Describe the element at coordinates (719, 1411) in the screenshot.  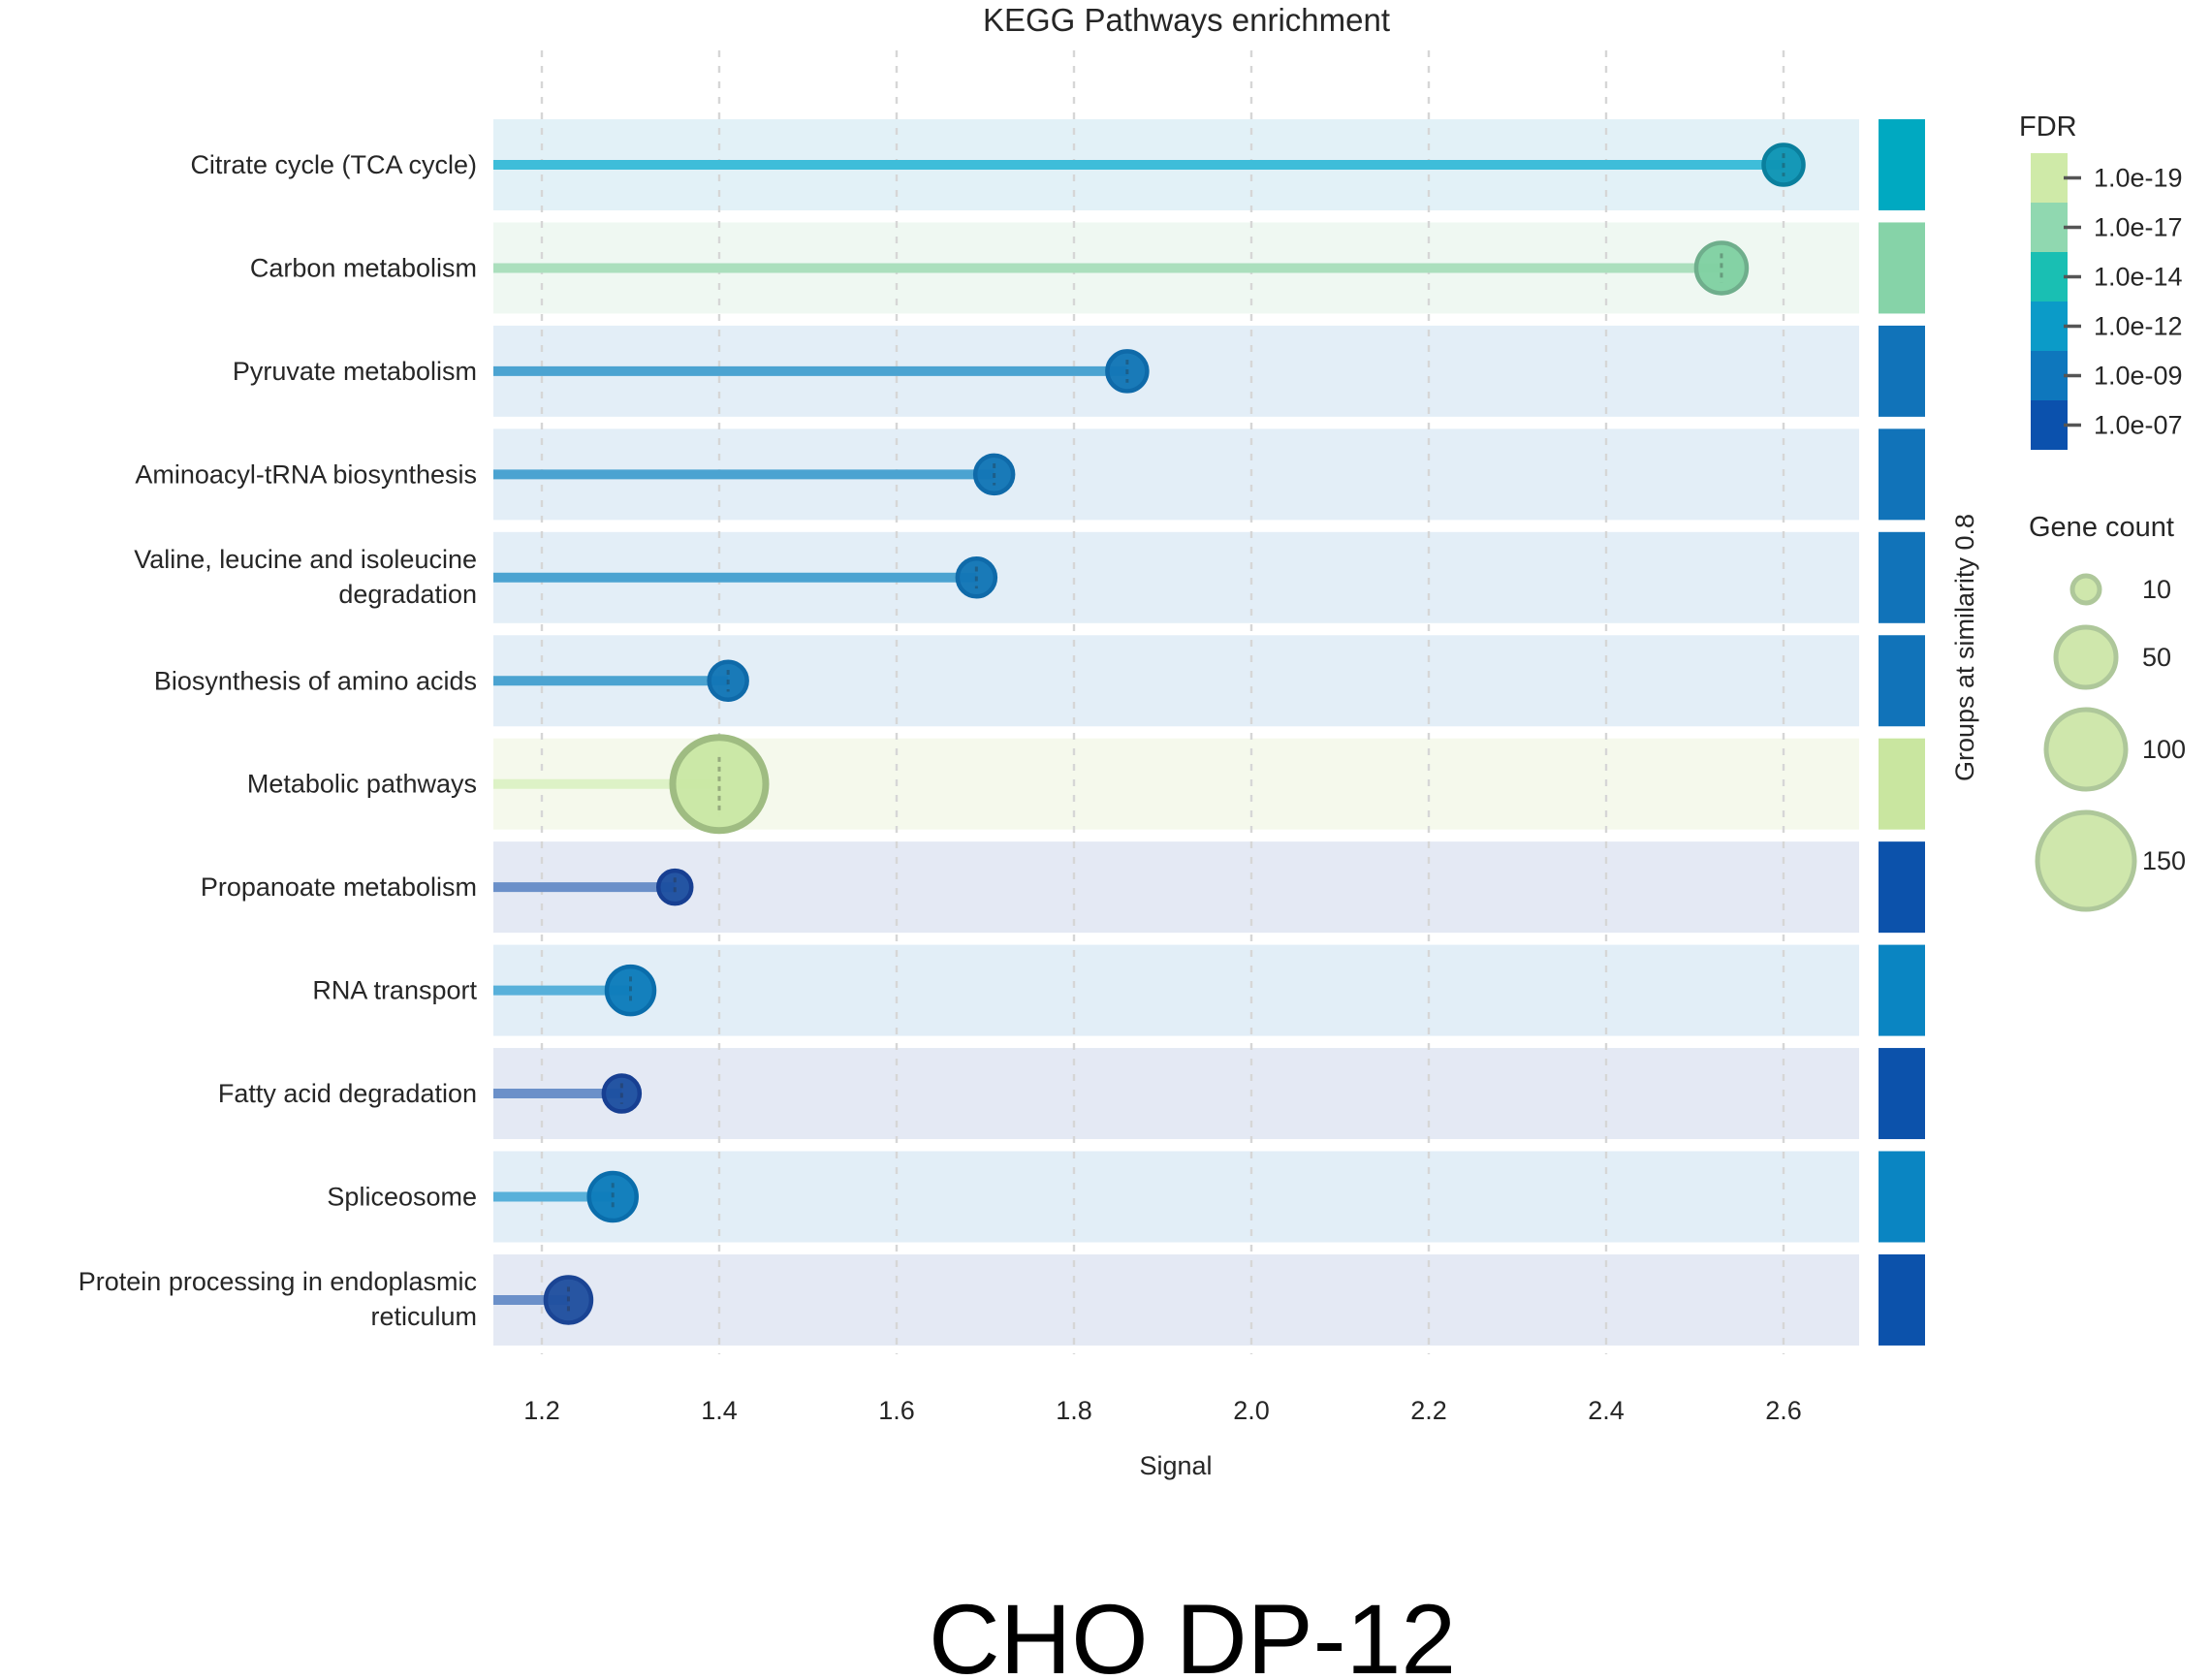
I see `x-tick-label: 1.4` at that location.